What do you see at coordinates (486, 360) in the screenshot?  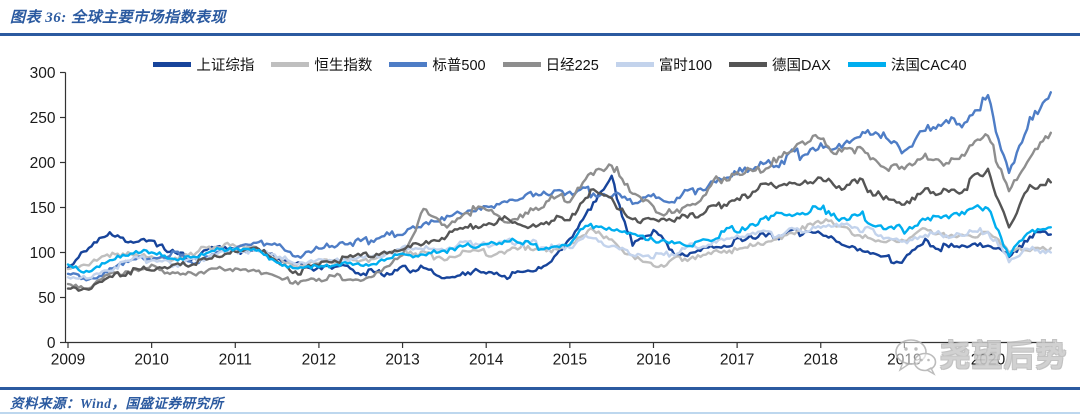 I see `x-axis-label: 2014` at bounding box center [486, 360].